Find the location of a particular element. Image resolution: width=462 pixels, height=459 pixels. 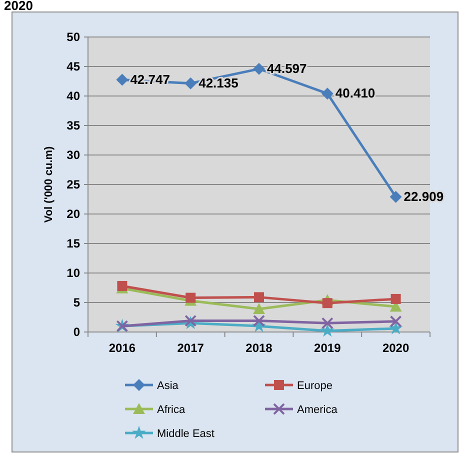

y-tick-label: 30 is located at coordinates (73, 155).